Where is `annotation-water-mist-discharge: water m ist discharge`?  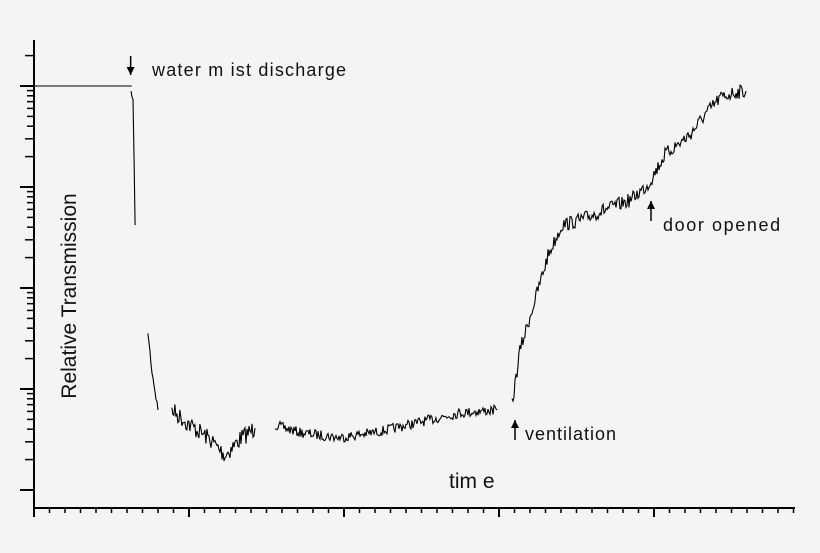 annotation-water-mist-discharge: water m ist discharge is located at coordinates (249, 70).